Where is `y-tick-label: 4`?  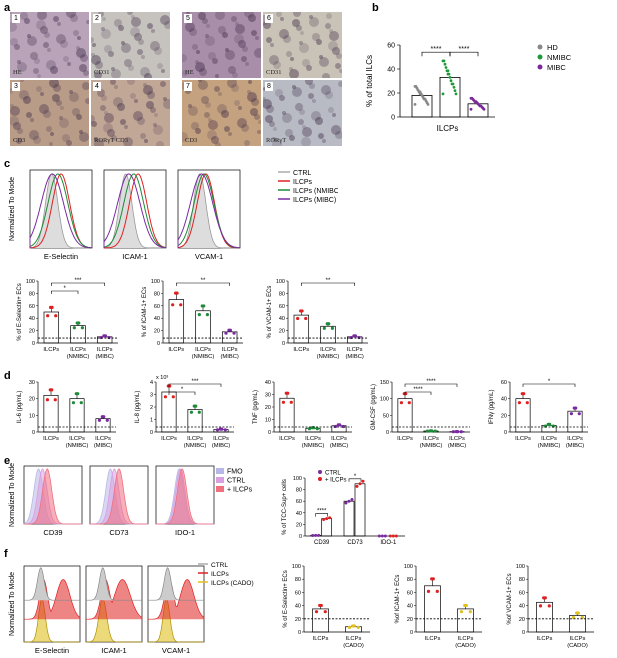 y-tick-label: 4 is located at coordinates (151, 383).